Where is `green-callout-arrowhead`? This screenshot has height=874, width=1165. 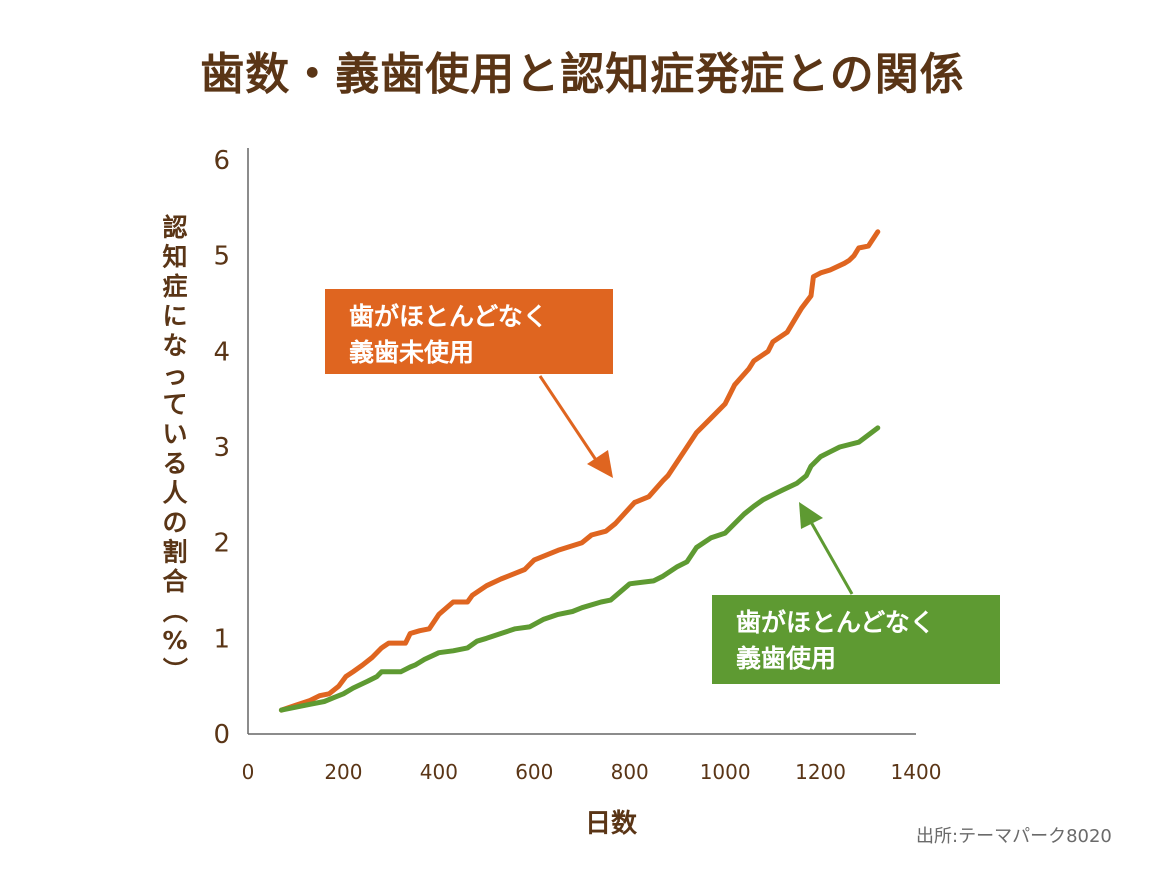
green-callout-arrowhead is located at coordinates (811, 515).